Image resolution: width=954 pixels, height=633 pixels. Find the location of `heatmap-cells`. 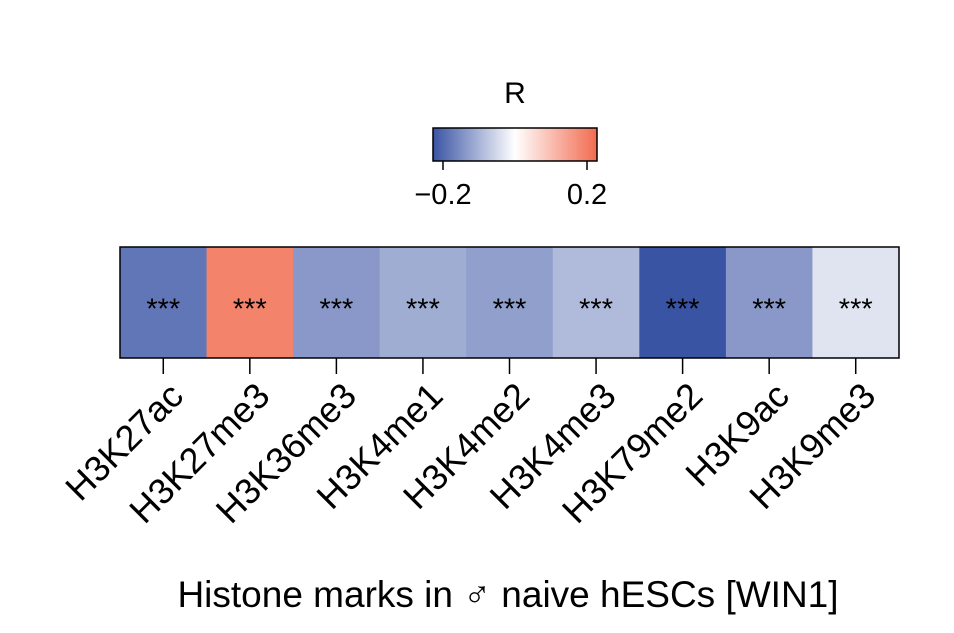

heatmap-cells is located at coordinates (510, 302).